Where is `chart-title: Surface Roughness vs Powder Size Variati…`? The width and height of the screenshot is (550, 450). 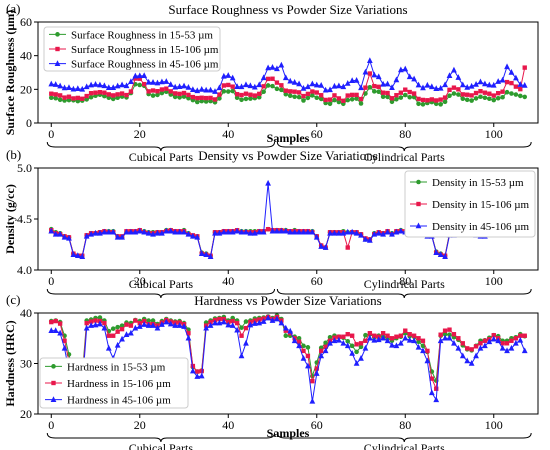
chart-title: Surface Roughness vs Powder Size Variati… is located at coordinates (287, 9).